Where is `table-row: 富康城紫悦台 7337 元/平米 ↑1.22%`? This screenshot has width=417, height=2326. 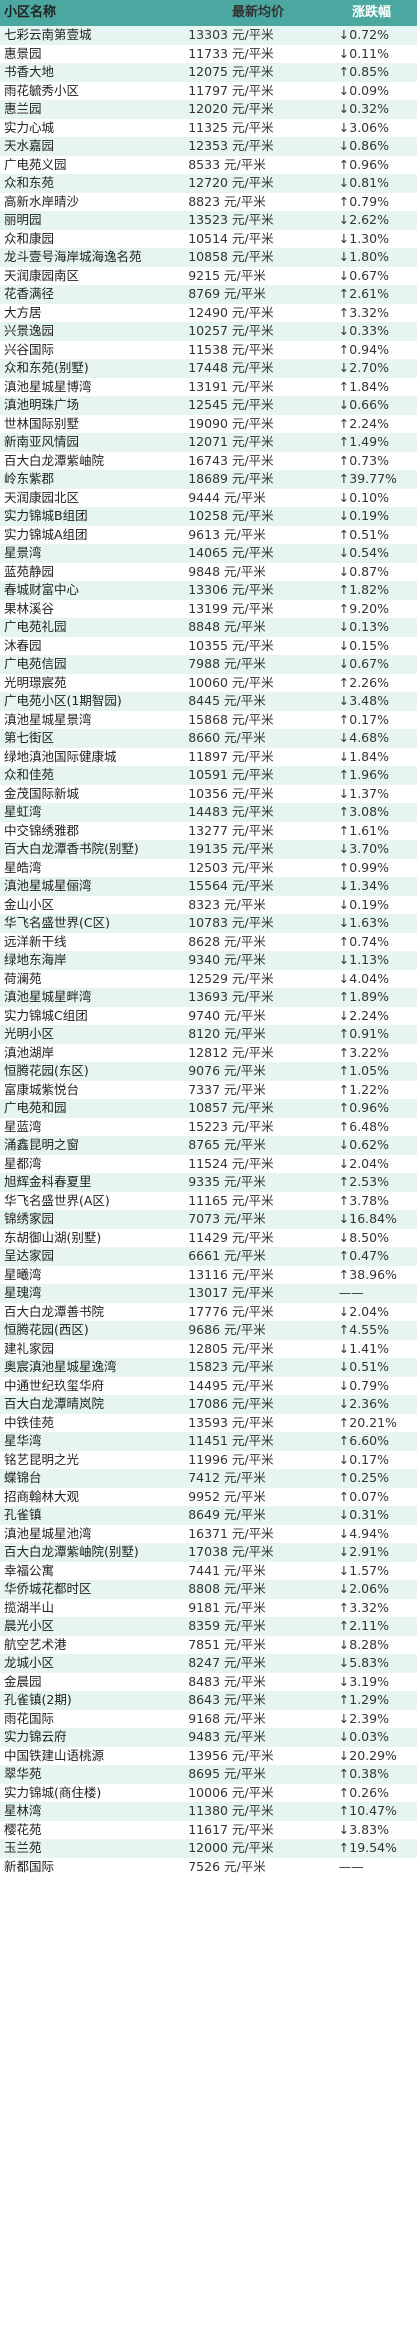
table-row: 富康城紫悦台 7337 元/平米 ↑1.22% is located at coordinates (208, 1089).